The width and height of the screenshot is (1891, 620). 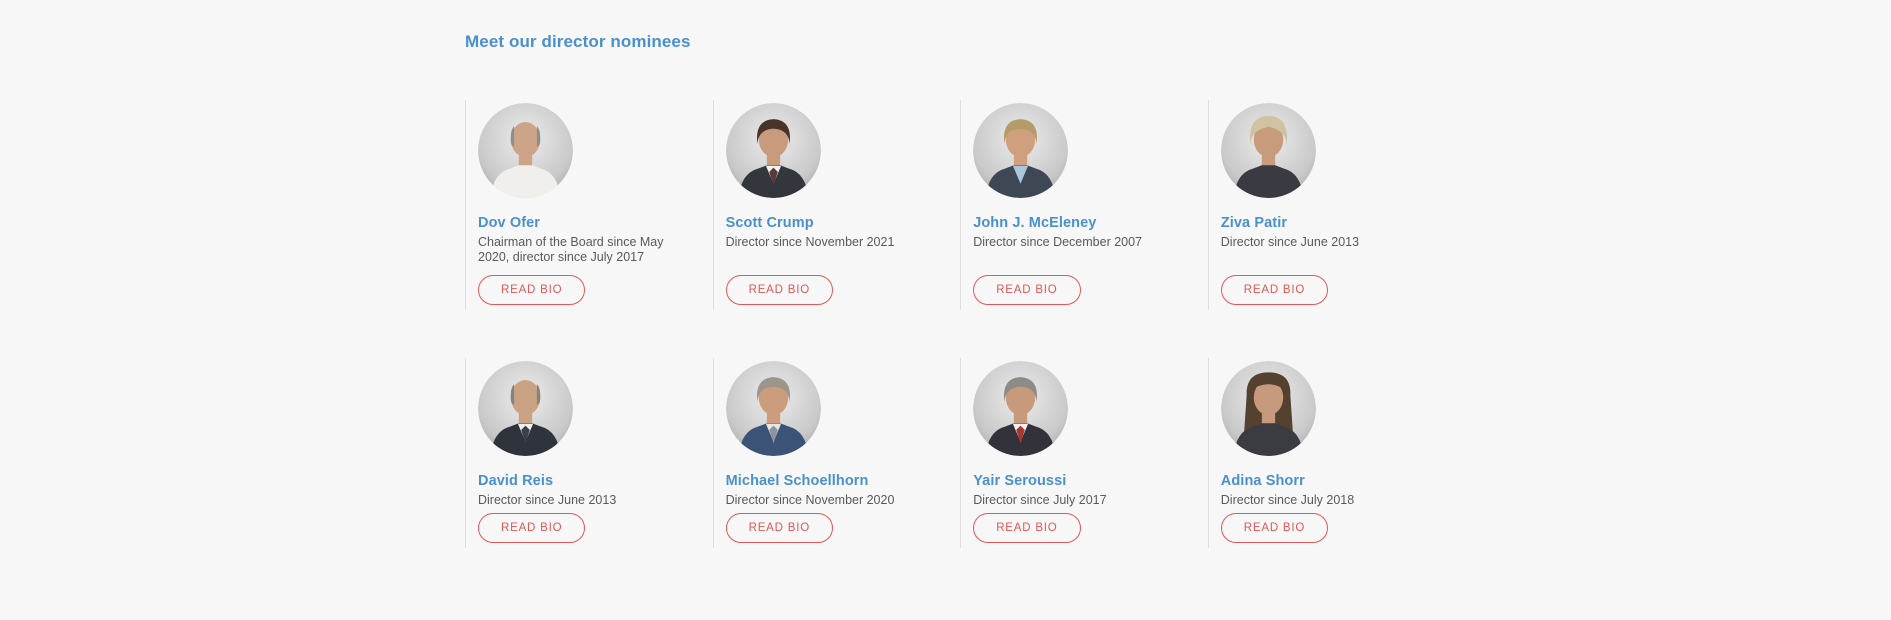 I want to click on director-name-link: David Reis, so click(x=516, y=481).